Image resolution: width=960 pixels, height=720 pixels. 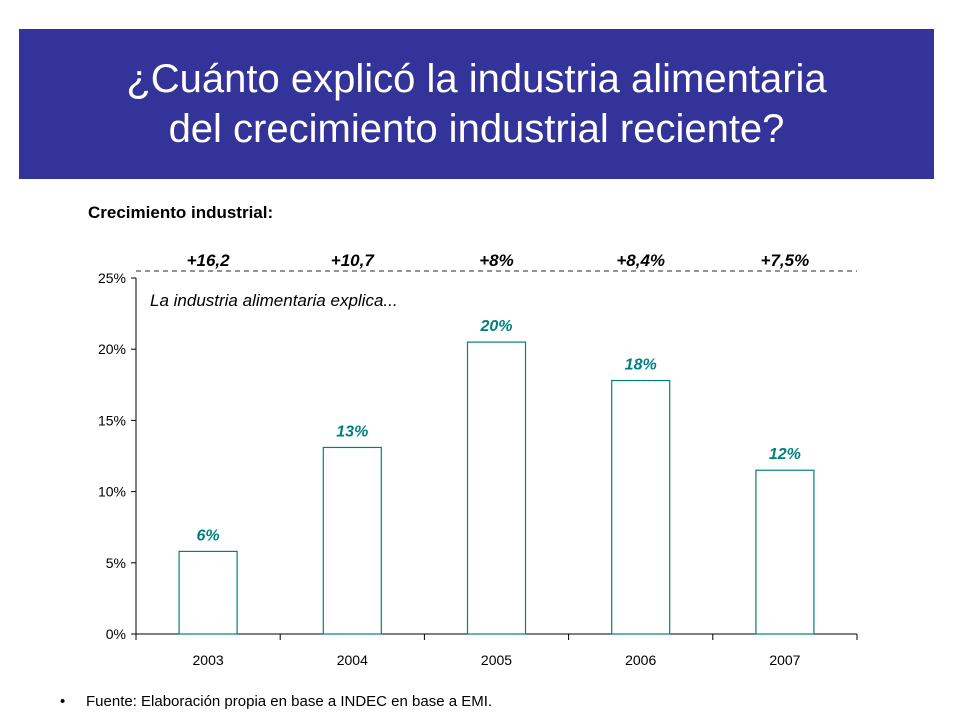 I want to click on y-tick-label: 10%, so click(x=112, y=492).